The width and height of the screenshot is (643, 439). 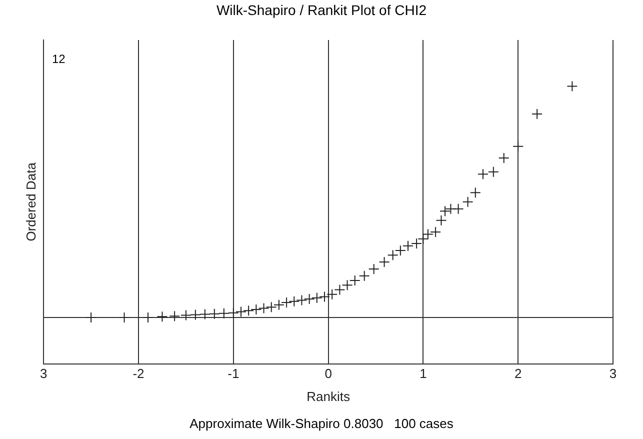 I want to click on x-tick-label: 2, so click(x=518, y=374).